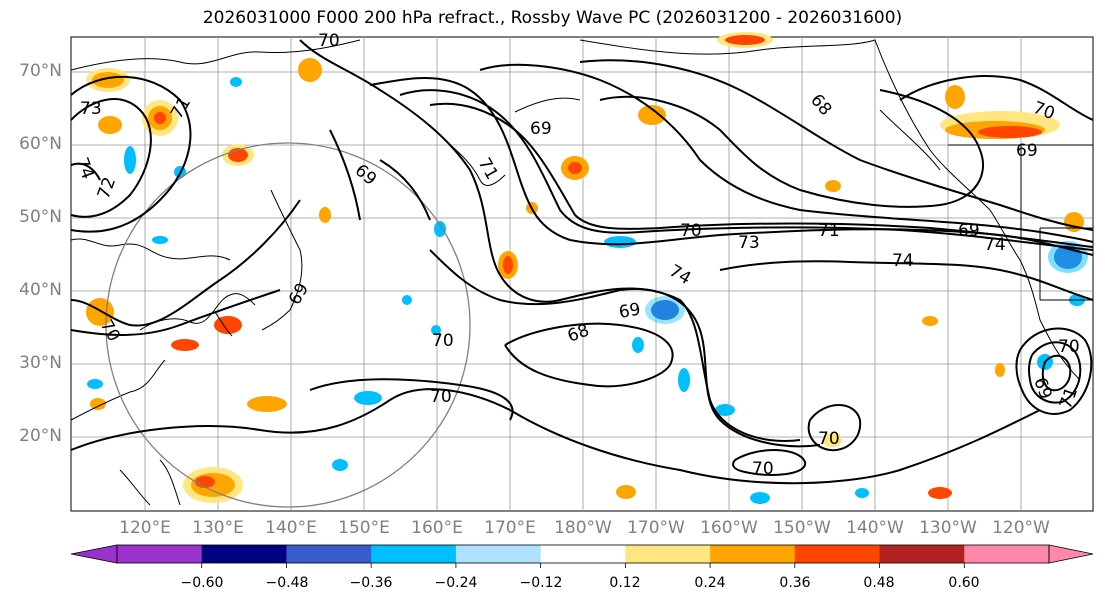 This screenshot has height=604, width=1105. I want to click on colorbar-tick-label: 0.60, so click(964, 583).